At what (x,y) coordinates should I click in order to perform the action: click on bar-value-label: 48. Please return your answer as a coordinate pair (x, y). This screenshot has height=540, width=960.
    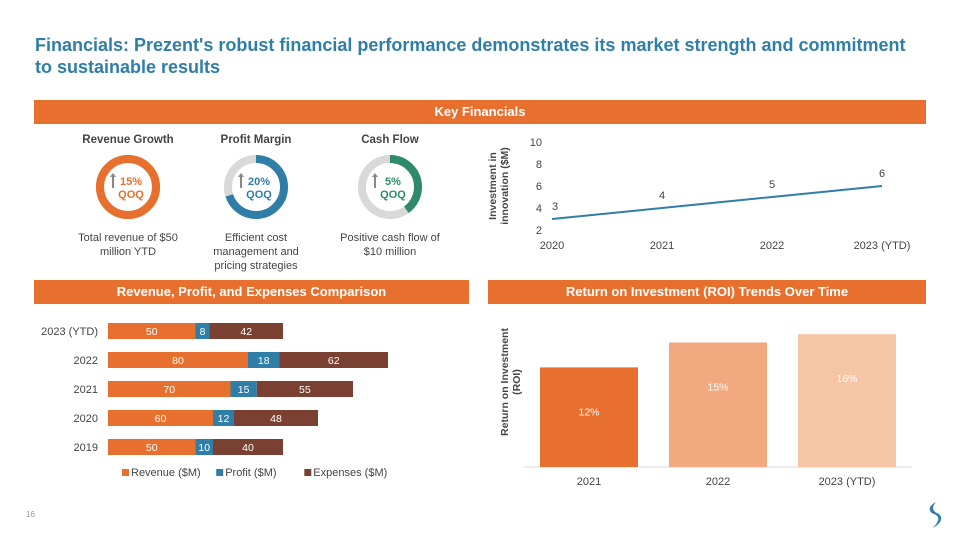
    Looking at the image, I should click on (276, 419).